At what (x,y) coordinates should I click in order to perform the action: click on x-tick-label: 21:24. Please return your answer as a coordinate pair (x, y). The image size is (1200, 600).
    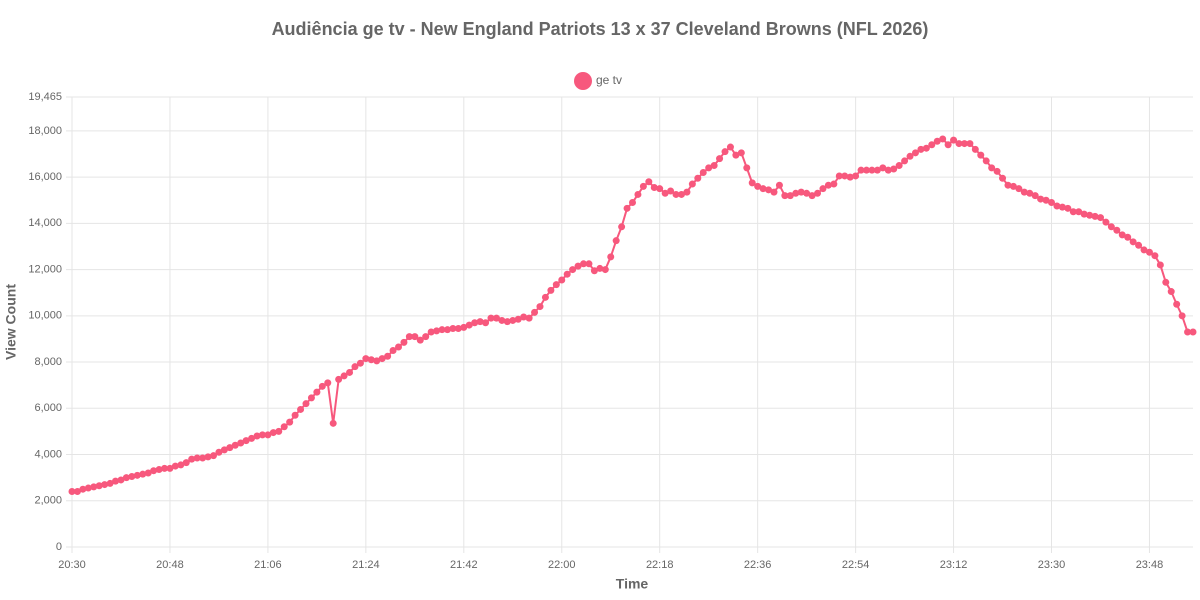
    Looking at the image, I should click on (366, 565).